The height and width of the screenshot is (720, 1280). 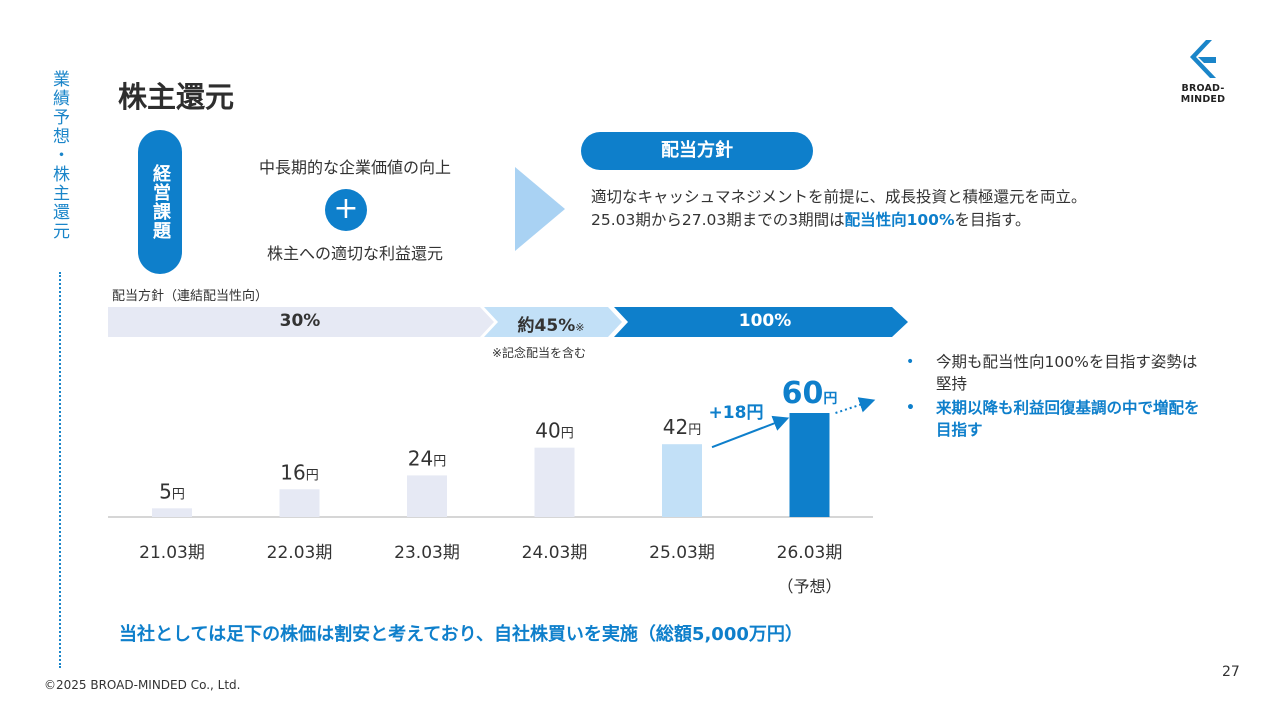 What do you see at coordinates (427, 553) in the screenshot?
I see `x-tick-label: 23.03期` at bounding box center [427, 553].